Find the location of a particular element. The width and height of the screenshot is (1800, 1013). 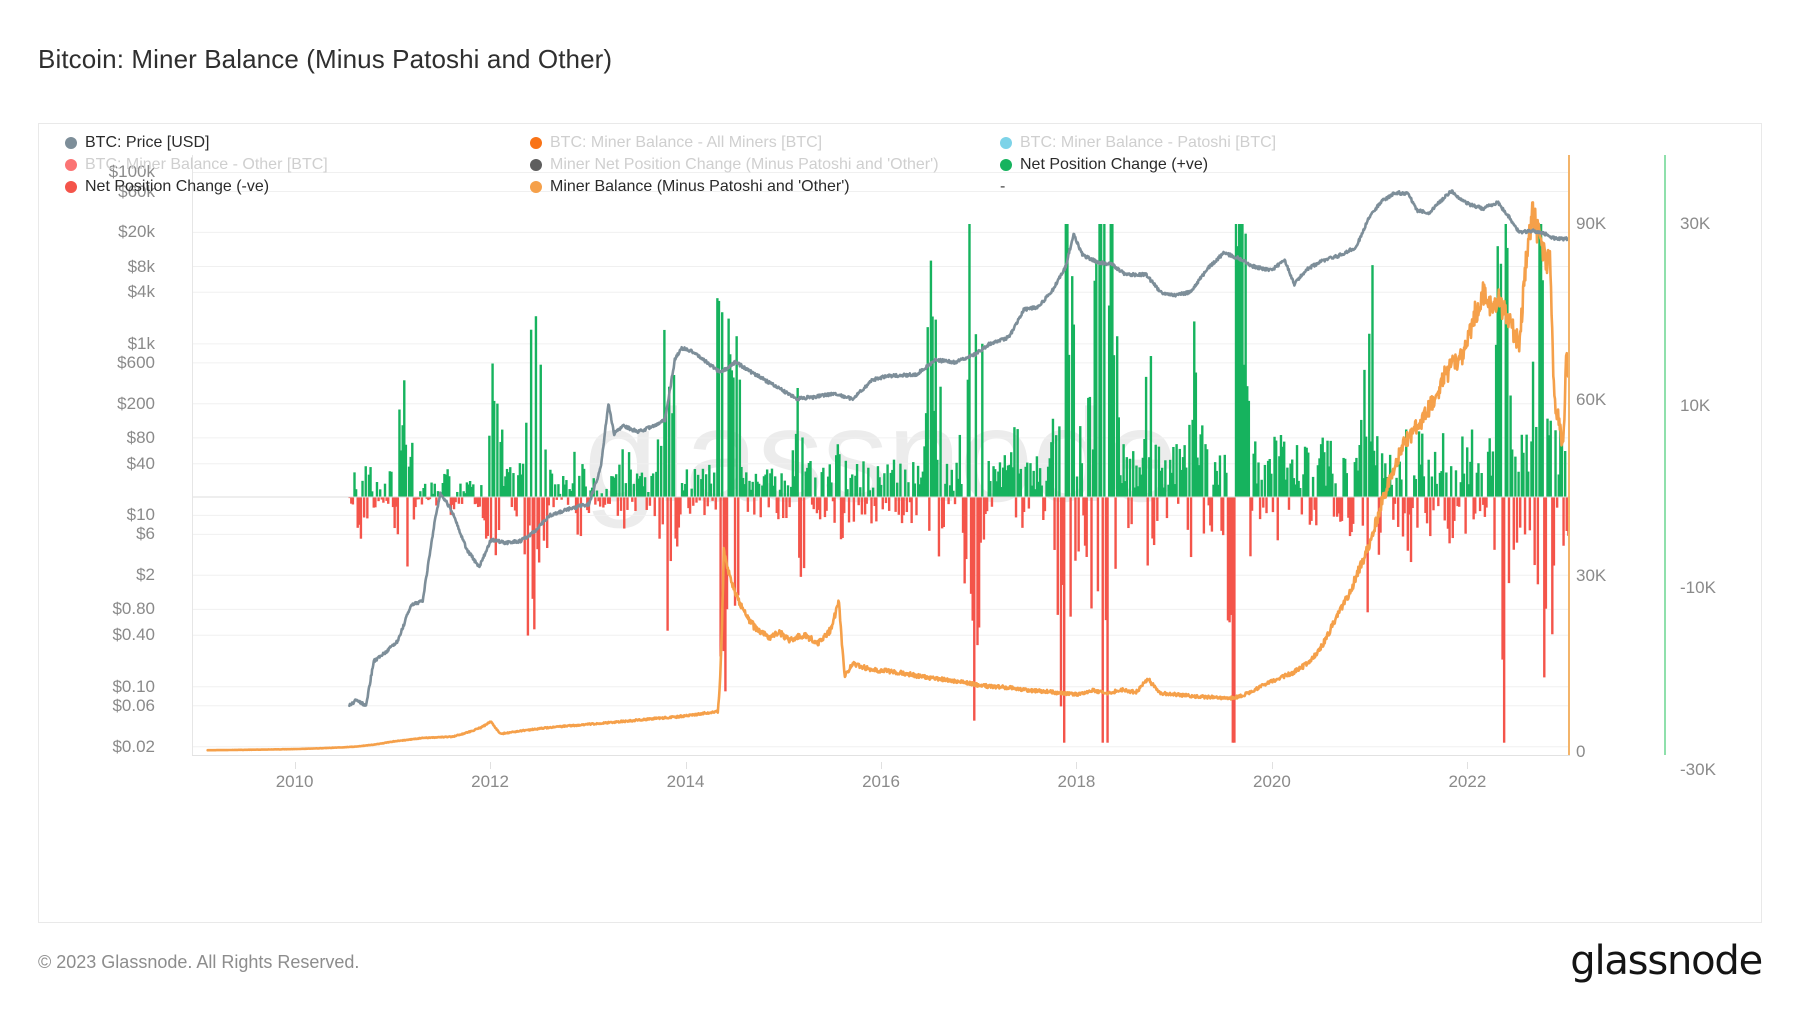

y-axis-right-miner-balance: 90K 60K 30K 0 is located at coordinates (1621, 458).